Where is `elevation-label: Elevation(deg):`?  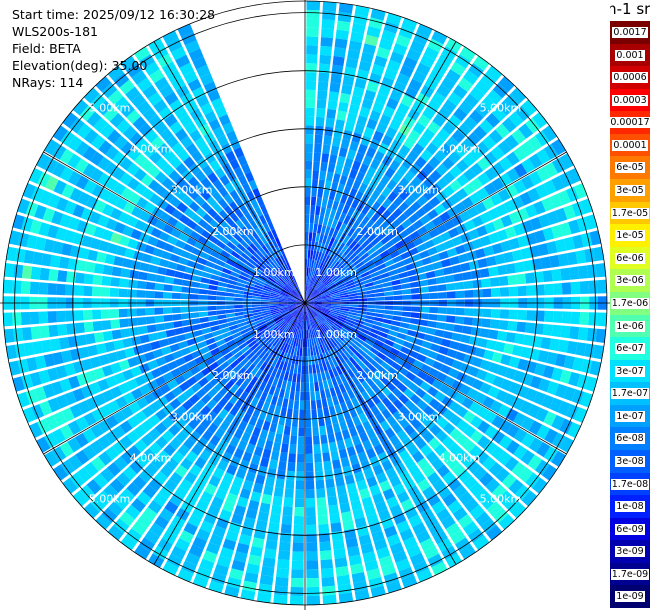 elevation-label: Elevation(deg): is located at coordinates (60, 65).